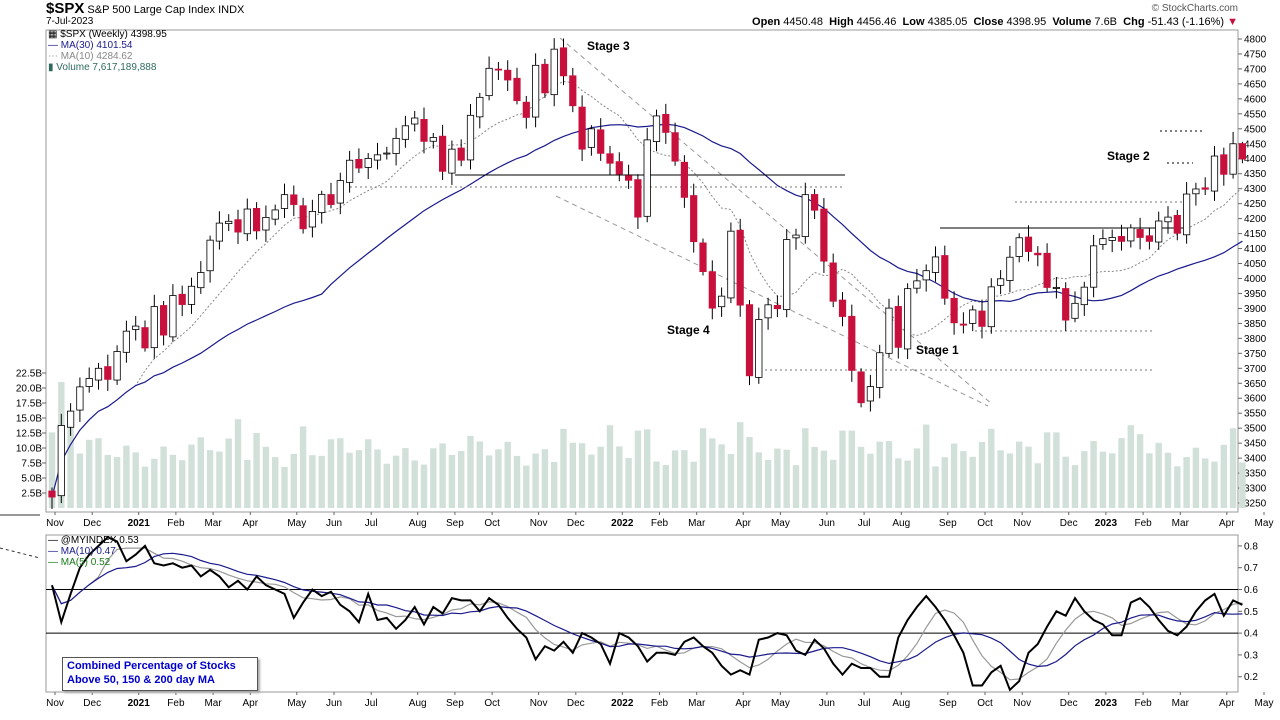 The image size is (1280, 720). What do you see at coordinates (743, 703) in the screenshot?
I see `month-label: Apr` at bounding box center [743, 703].